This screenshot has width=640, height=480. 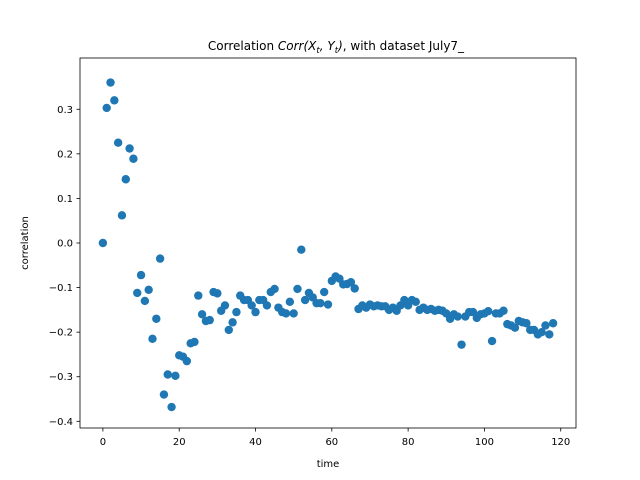 What do you see at coordinates (297, 46) in the screenshot?
I see `title-math: Corr(X` at bounding box center [297, 46].